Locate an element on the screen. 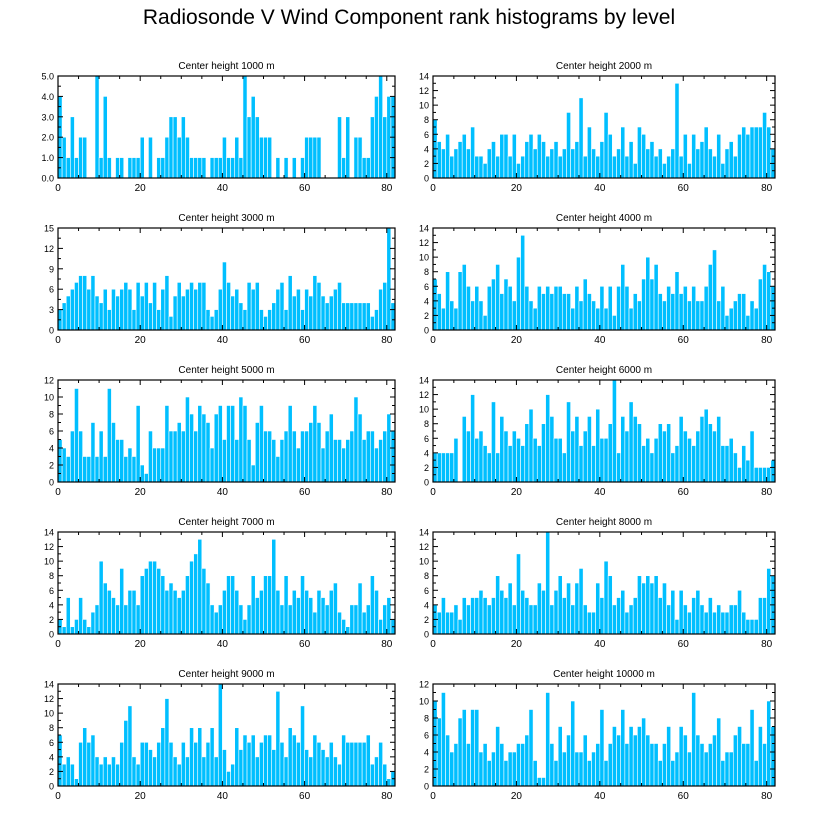  y-tick-label: 8 is located at coordinates (426, 120).